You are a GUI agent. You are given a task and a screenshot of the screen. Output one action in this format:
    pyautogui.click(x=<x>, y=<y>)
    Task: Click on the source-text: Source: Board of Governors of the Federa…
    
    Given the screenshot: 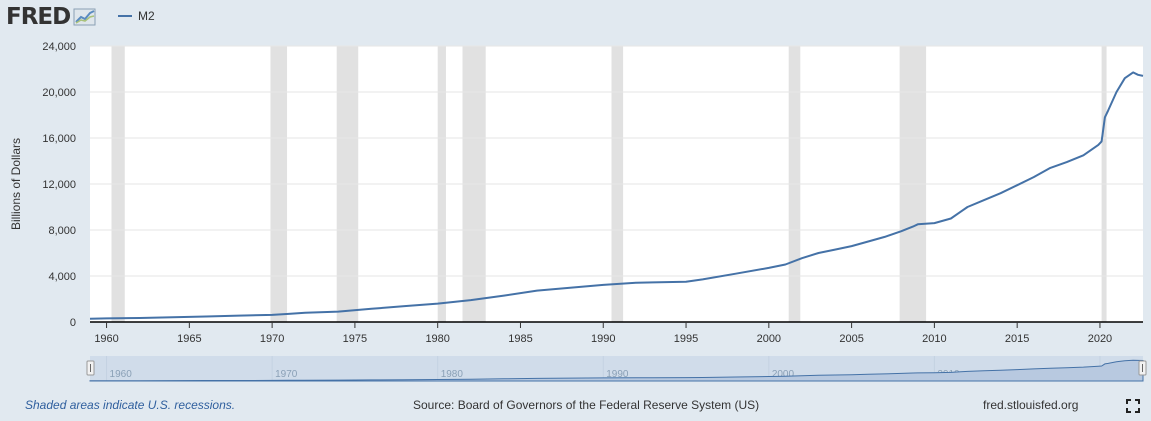 What is the action you would take?
    pyautogui.click(x=586, y=405)
    